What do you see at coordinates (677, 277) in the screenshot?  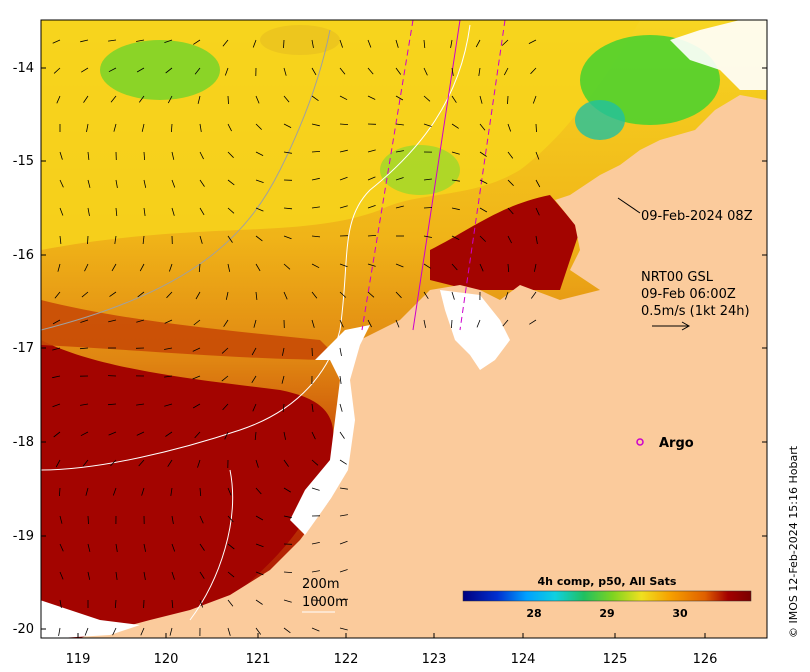 I see `current-model-title: NRT00 GSL` at bounding box center [677, 277].